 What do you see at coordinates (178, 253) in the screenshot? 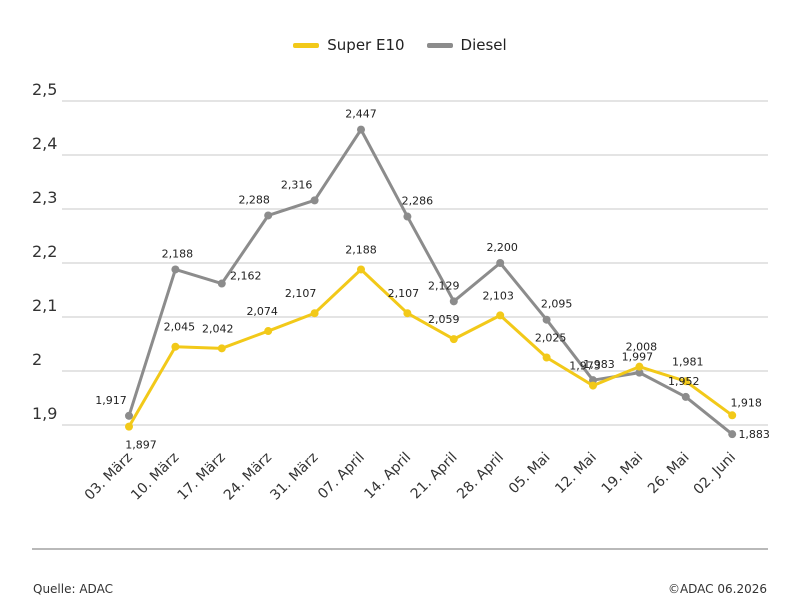
I see `data-label-diesel: 2,188` at bounding box center [178, 253].